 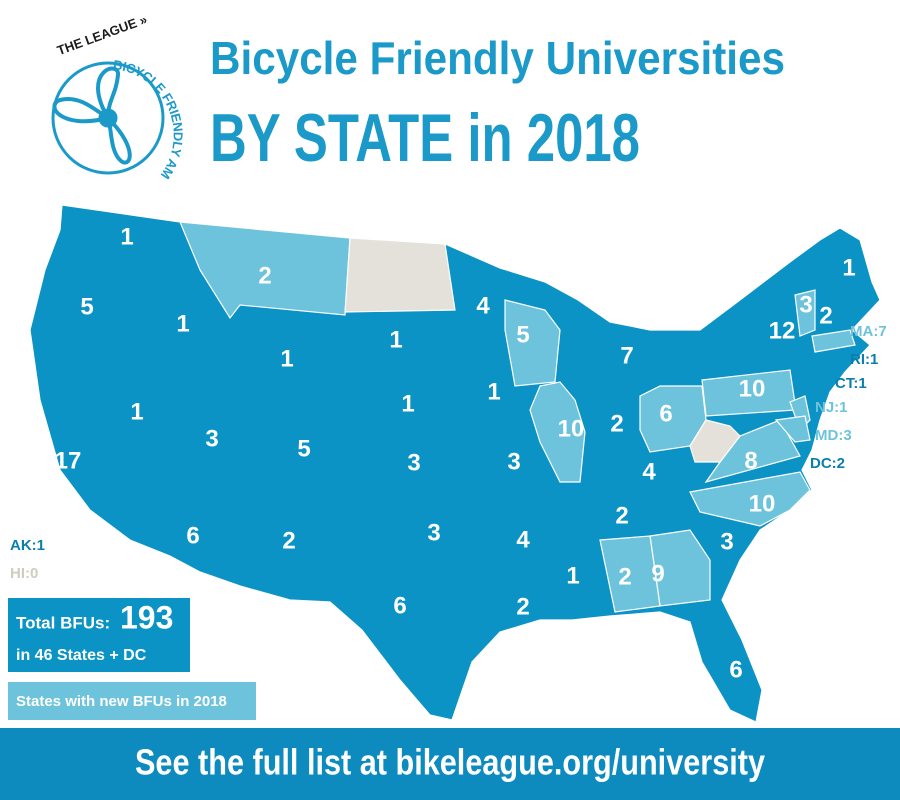 What do you see at coordinates (102, 35) in the screenshot?
I see `logo-top: THE LEAGUE »` at bounding box center [102, 35].